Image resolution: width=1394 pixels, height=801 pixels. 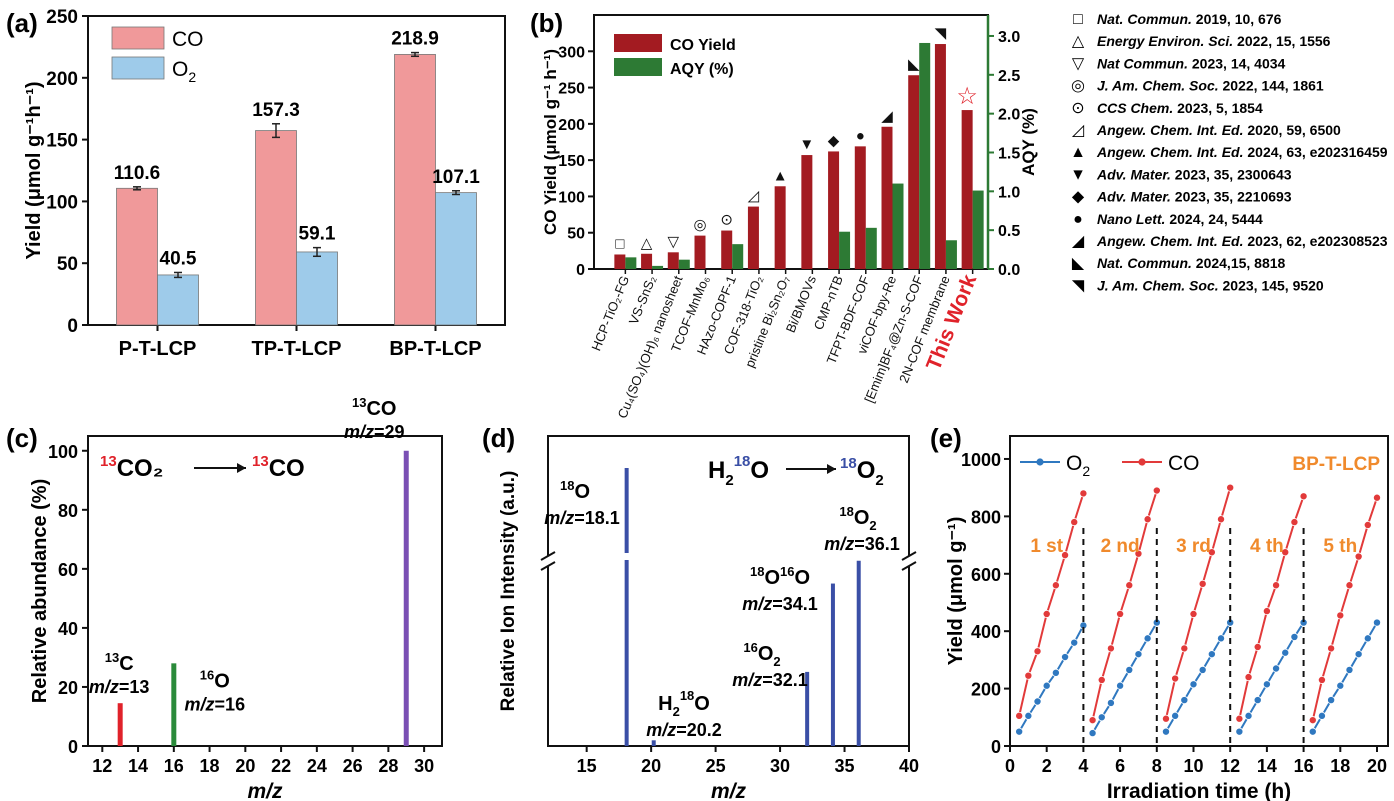 I want to click on reference-entry: CCS Chem. 2023, 5, 1854, so click(x=1180, y=108).